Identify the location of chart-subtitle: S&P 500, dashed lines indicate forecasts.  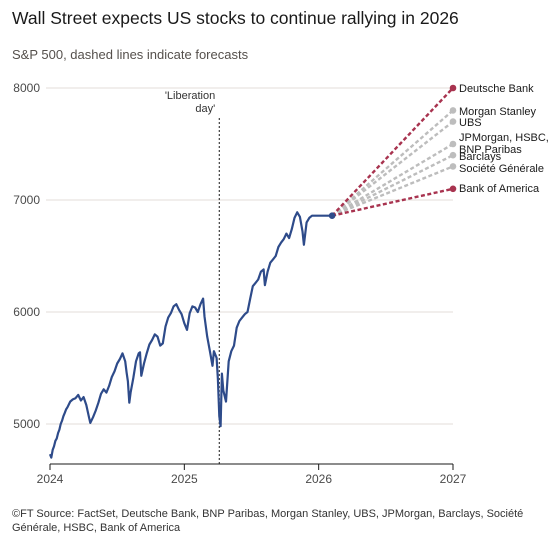
(130, 54).